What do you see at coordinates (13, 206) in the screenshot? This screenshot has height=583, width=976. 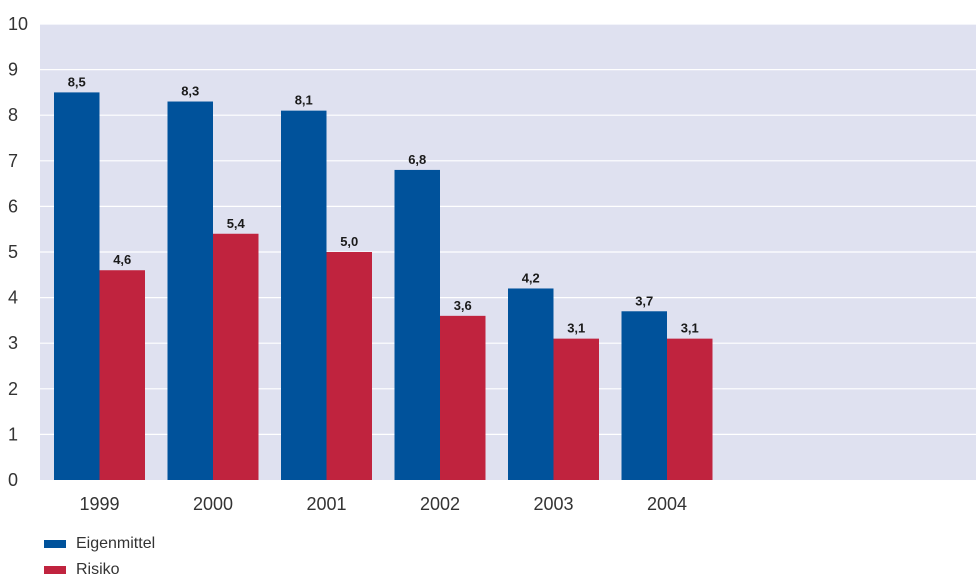 I see `y-tick-label: 6` at bounding box center [13, 206].